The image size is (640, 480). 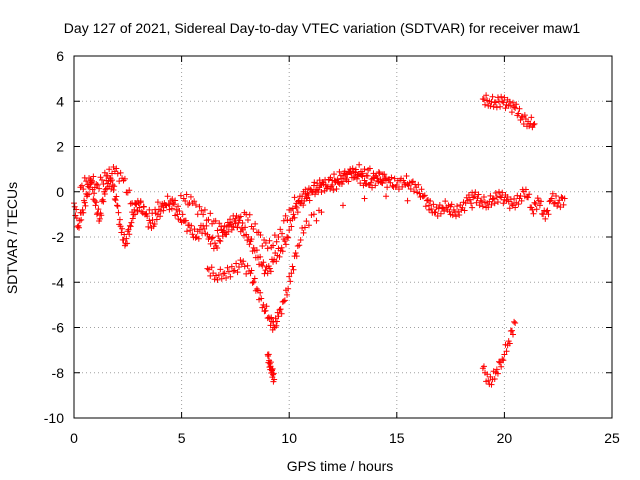 I want to click on x-tick-label: 15, so click(x=397, y=438).